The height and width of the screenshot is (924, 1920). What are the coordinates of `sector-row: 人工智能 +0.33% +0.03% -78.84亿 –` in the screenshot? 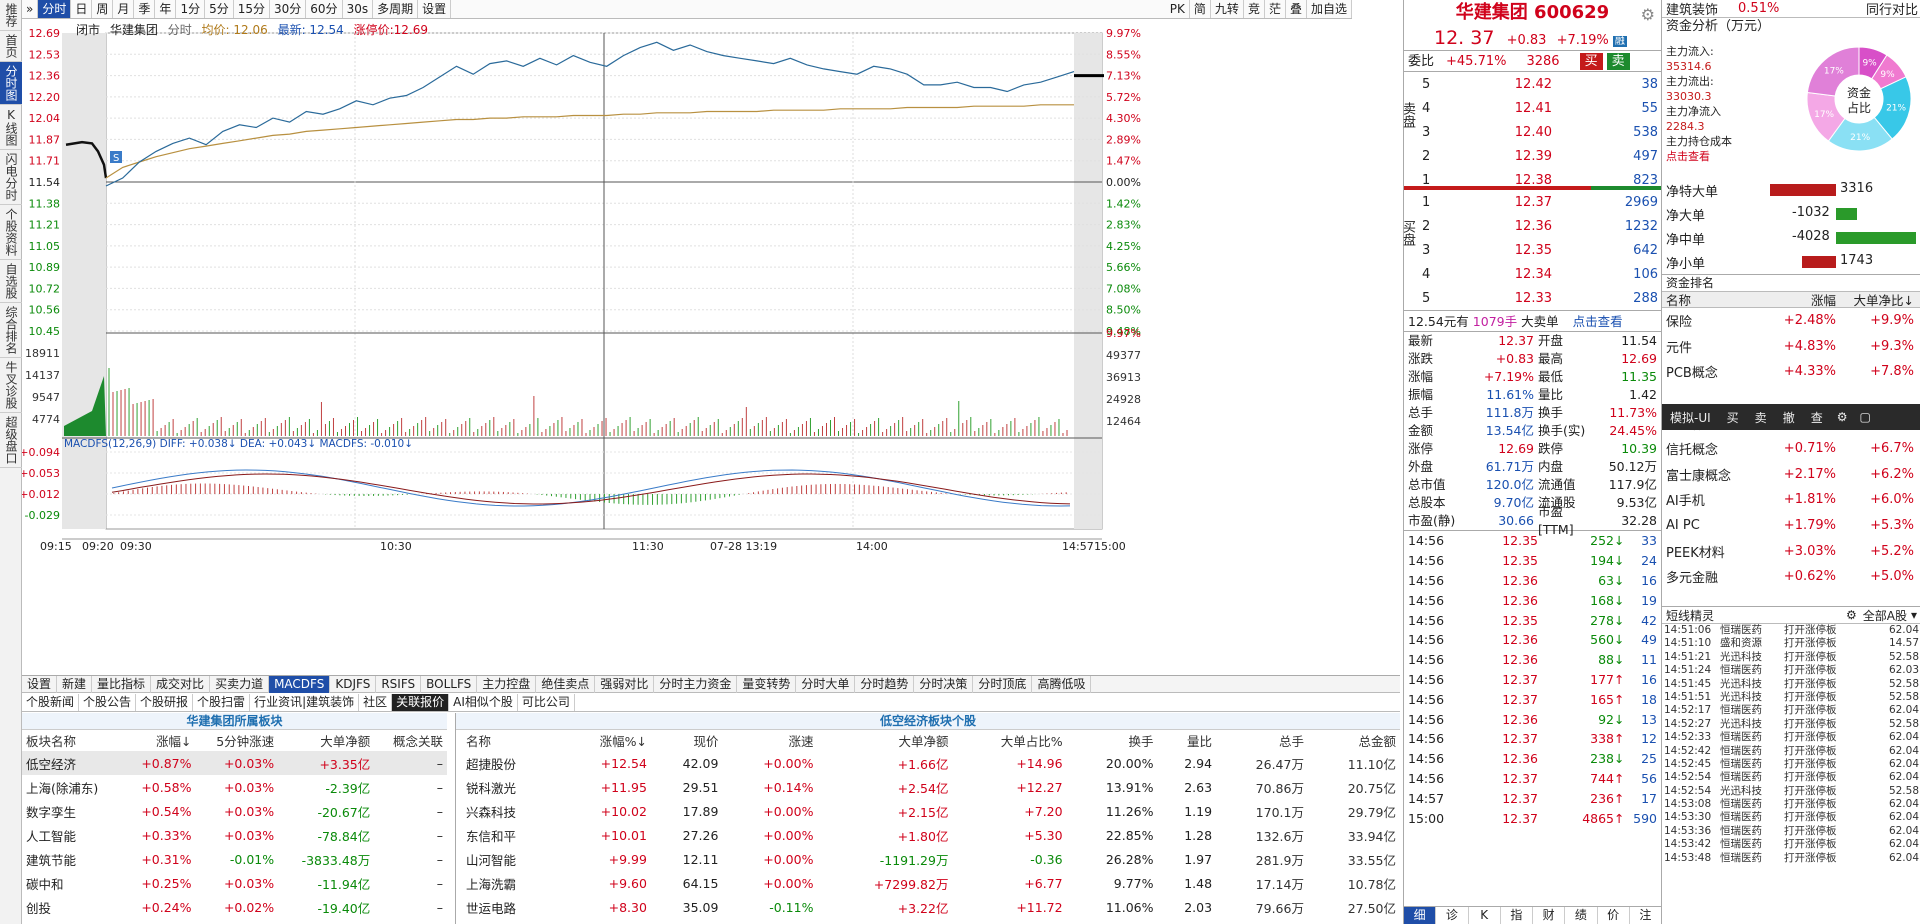 It's located at (234, 835).